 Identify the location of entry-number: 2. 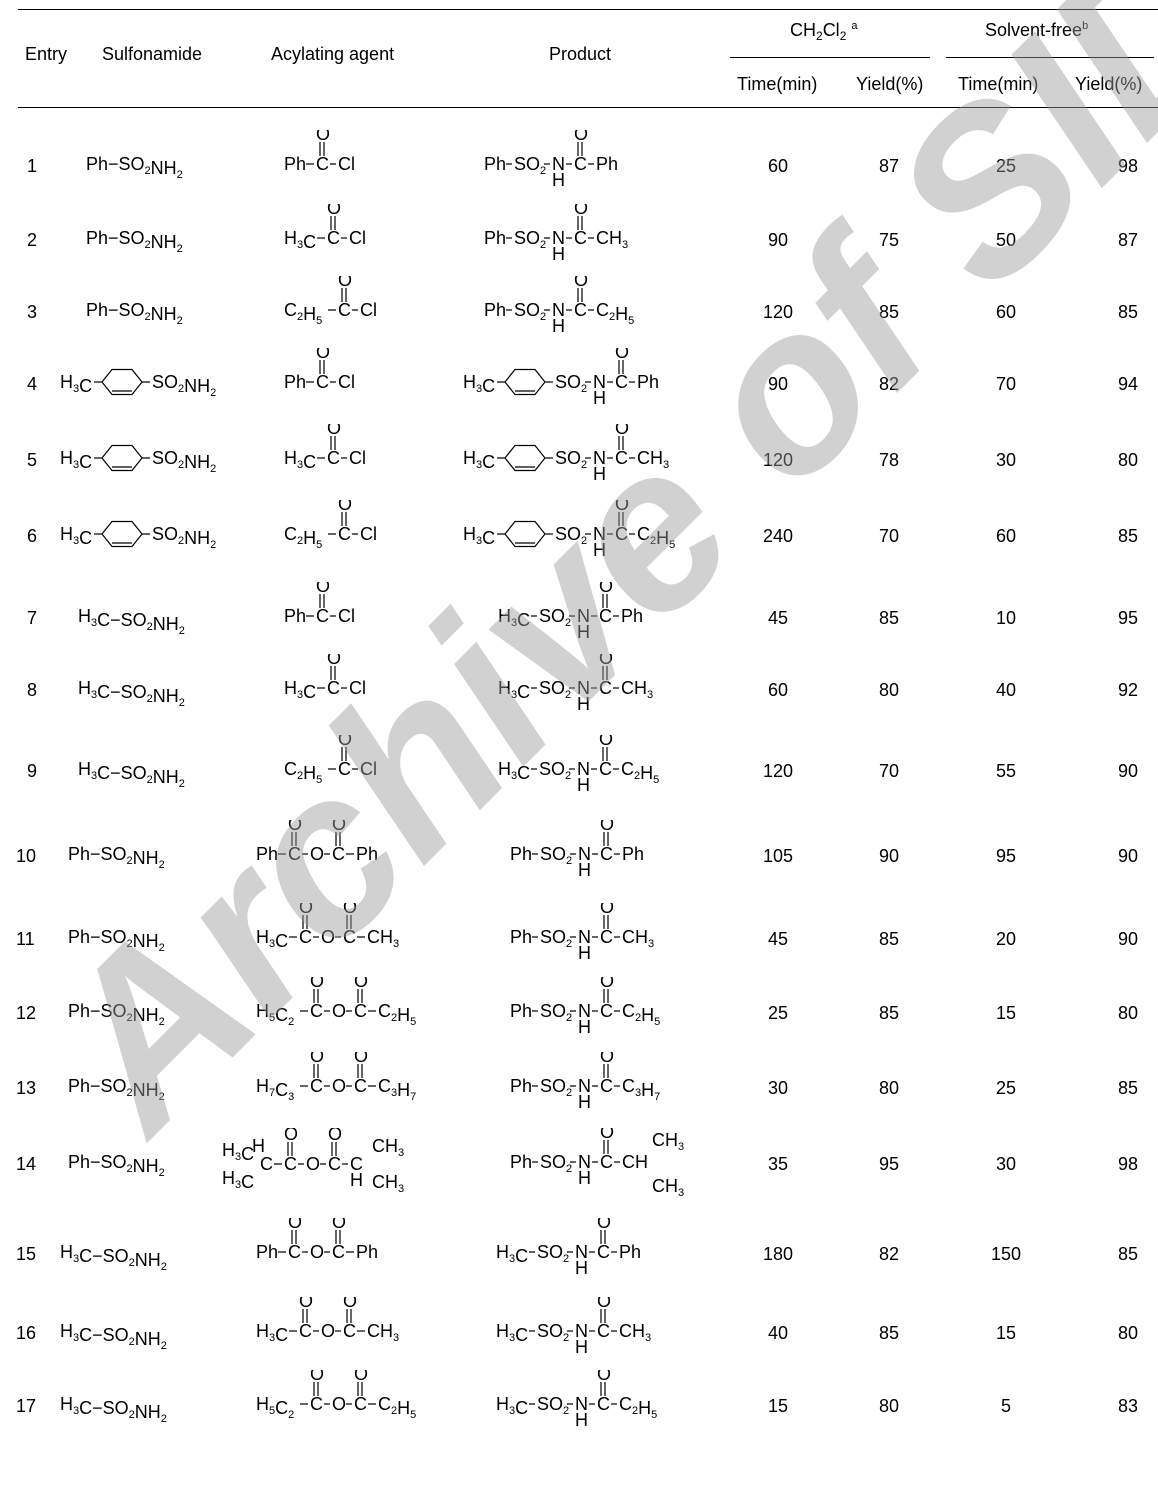
(32, 240).